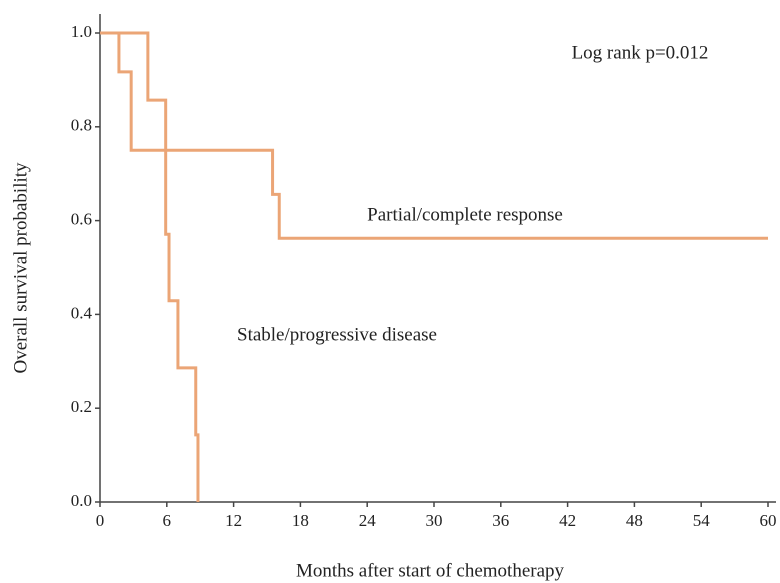  I want to click on x-tick-label: 30, so click(434, 520).